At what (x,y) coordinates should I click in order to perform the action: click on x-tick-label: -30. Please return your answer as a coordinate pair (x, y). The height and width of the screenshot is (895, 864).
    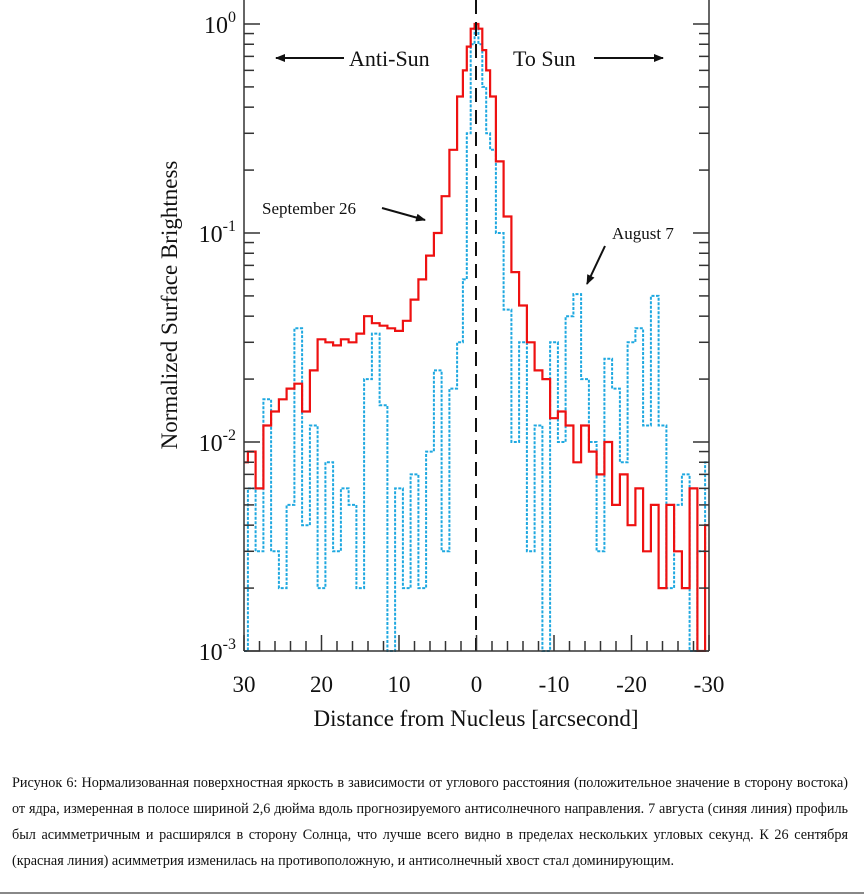
    Looking at the image, I should click on (709, 684).